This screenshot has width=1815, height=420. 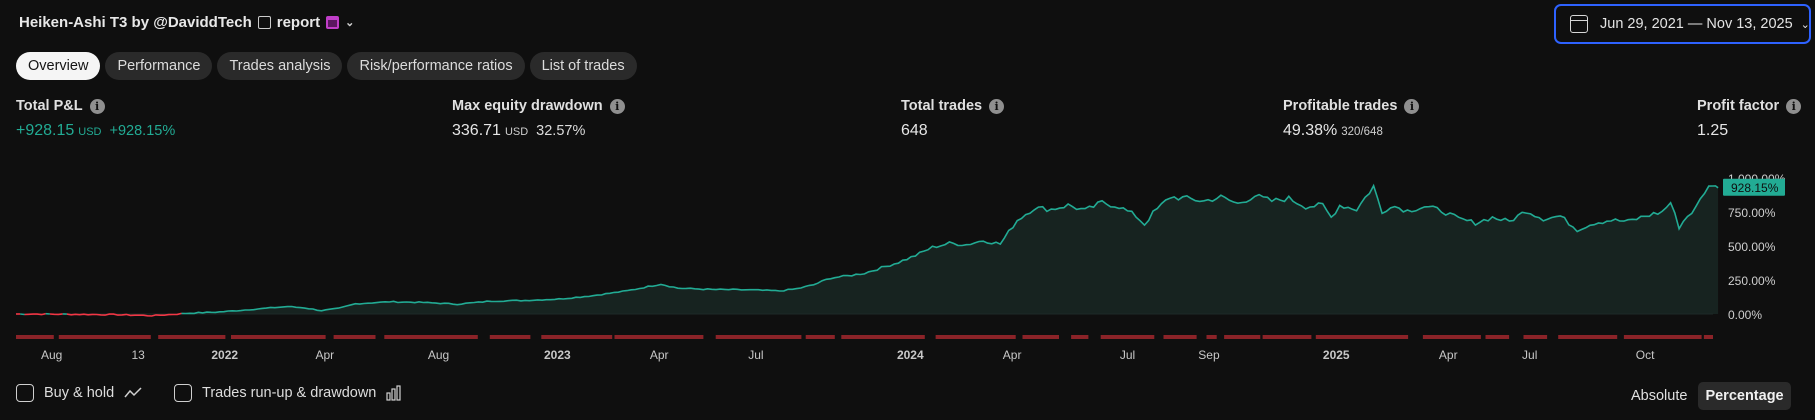 What do you see at coordinates (58, 66) in the screenshot?
I see `tab-overview: Overview` at bounding box center [58, 66].